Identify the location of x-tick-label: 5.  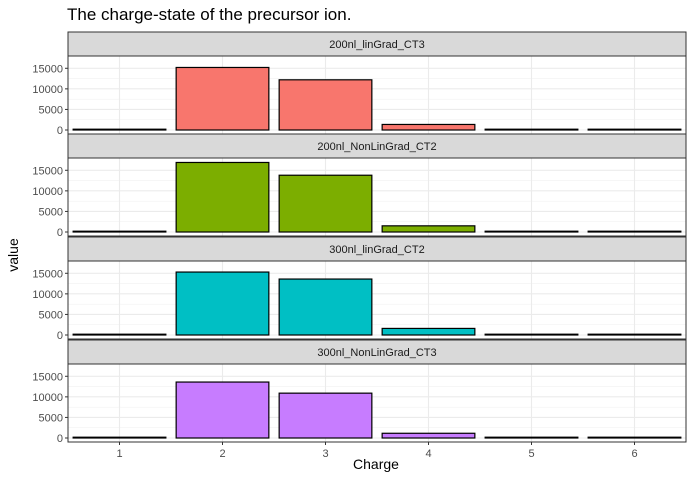
(531, 454).